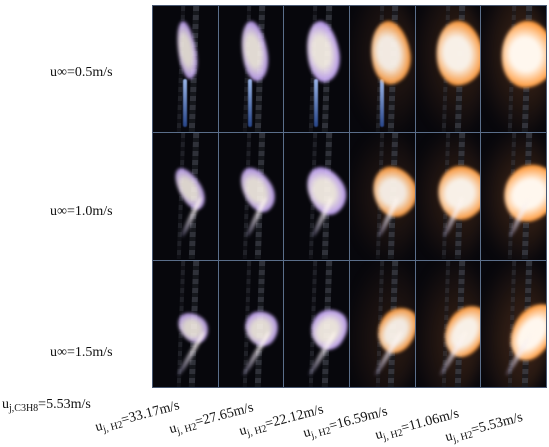 This screenshot has height=447, width=549. What do you see at coordinates (251, 69) in the screenshot?
I see `flame-photo-r0-c1` at bounding box center [251, 69].